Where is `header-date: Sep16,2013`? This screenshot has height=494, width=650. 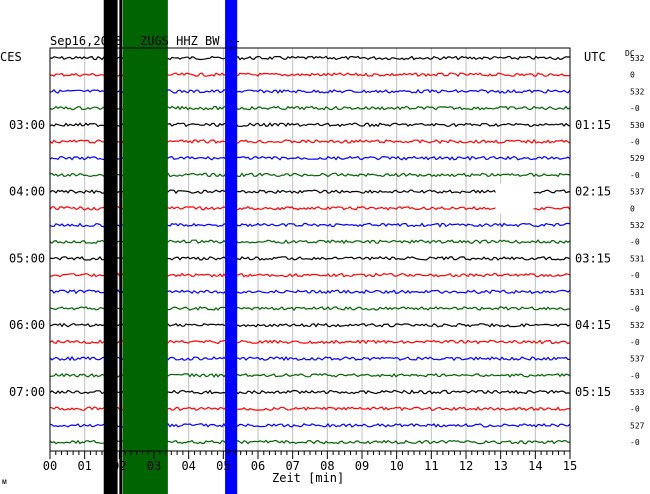
header-date: Sep16,2013 is located at coordinates (86, 41).